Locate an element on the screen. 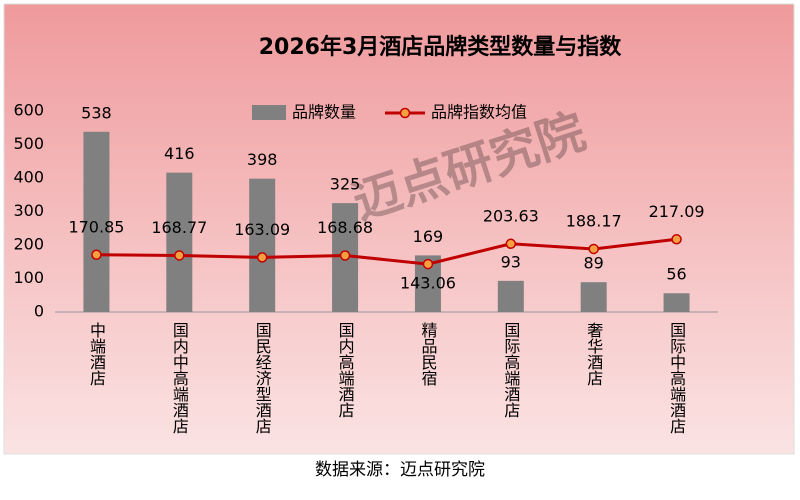 The width and height of the screenshot is (800, 500). y-tick-label: 100 is located at coordinates (28, 277).